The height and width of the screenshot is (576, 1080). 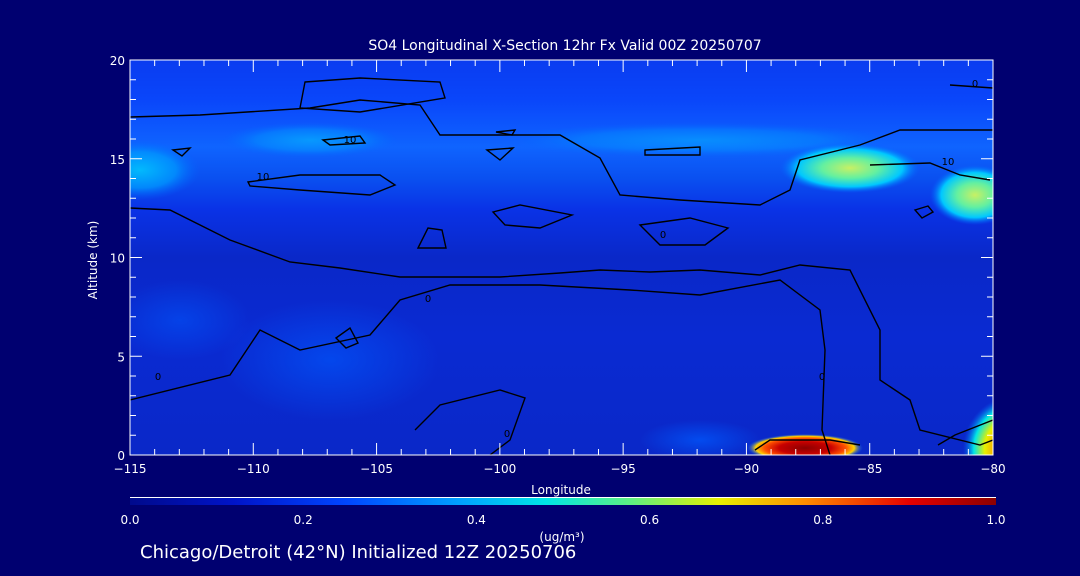 I want to click on colorbar, so click(x=563, y=501).